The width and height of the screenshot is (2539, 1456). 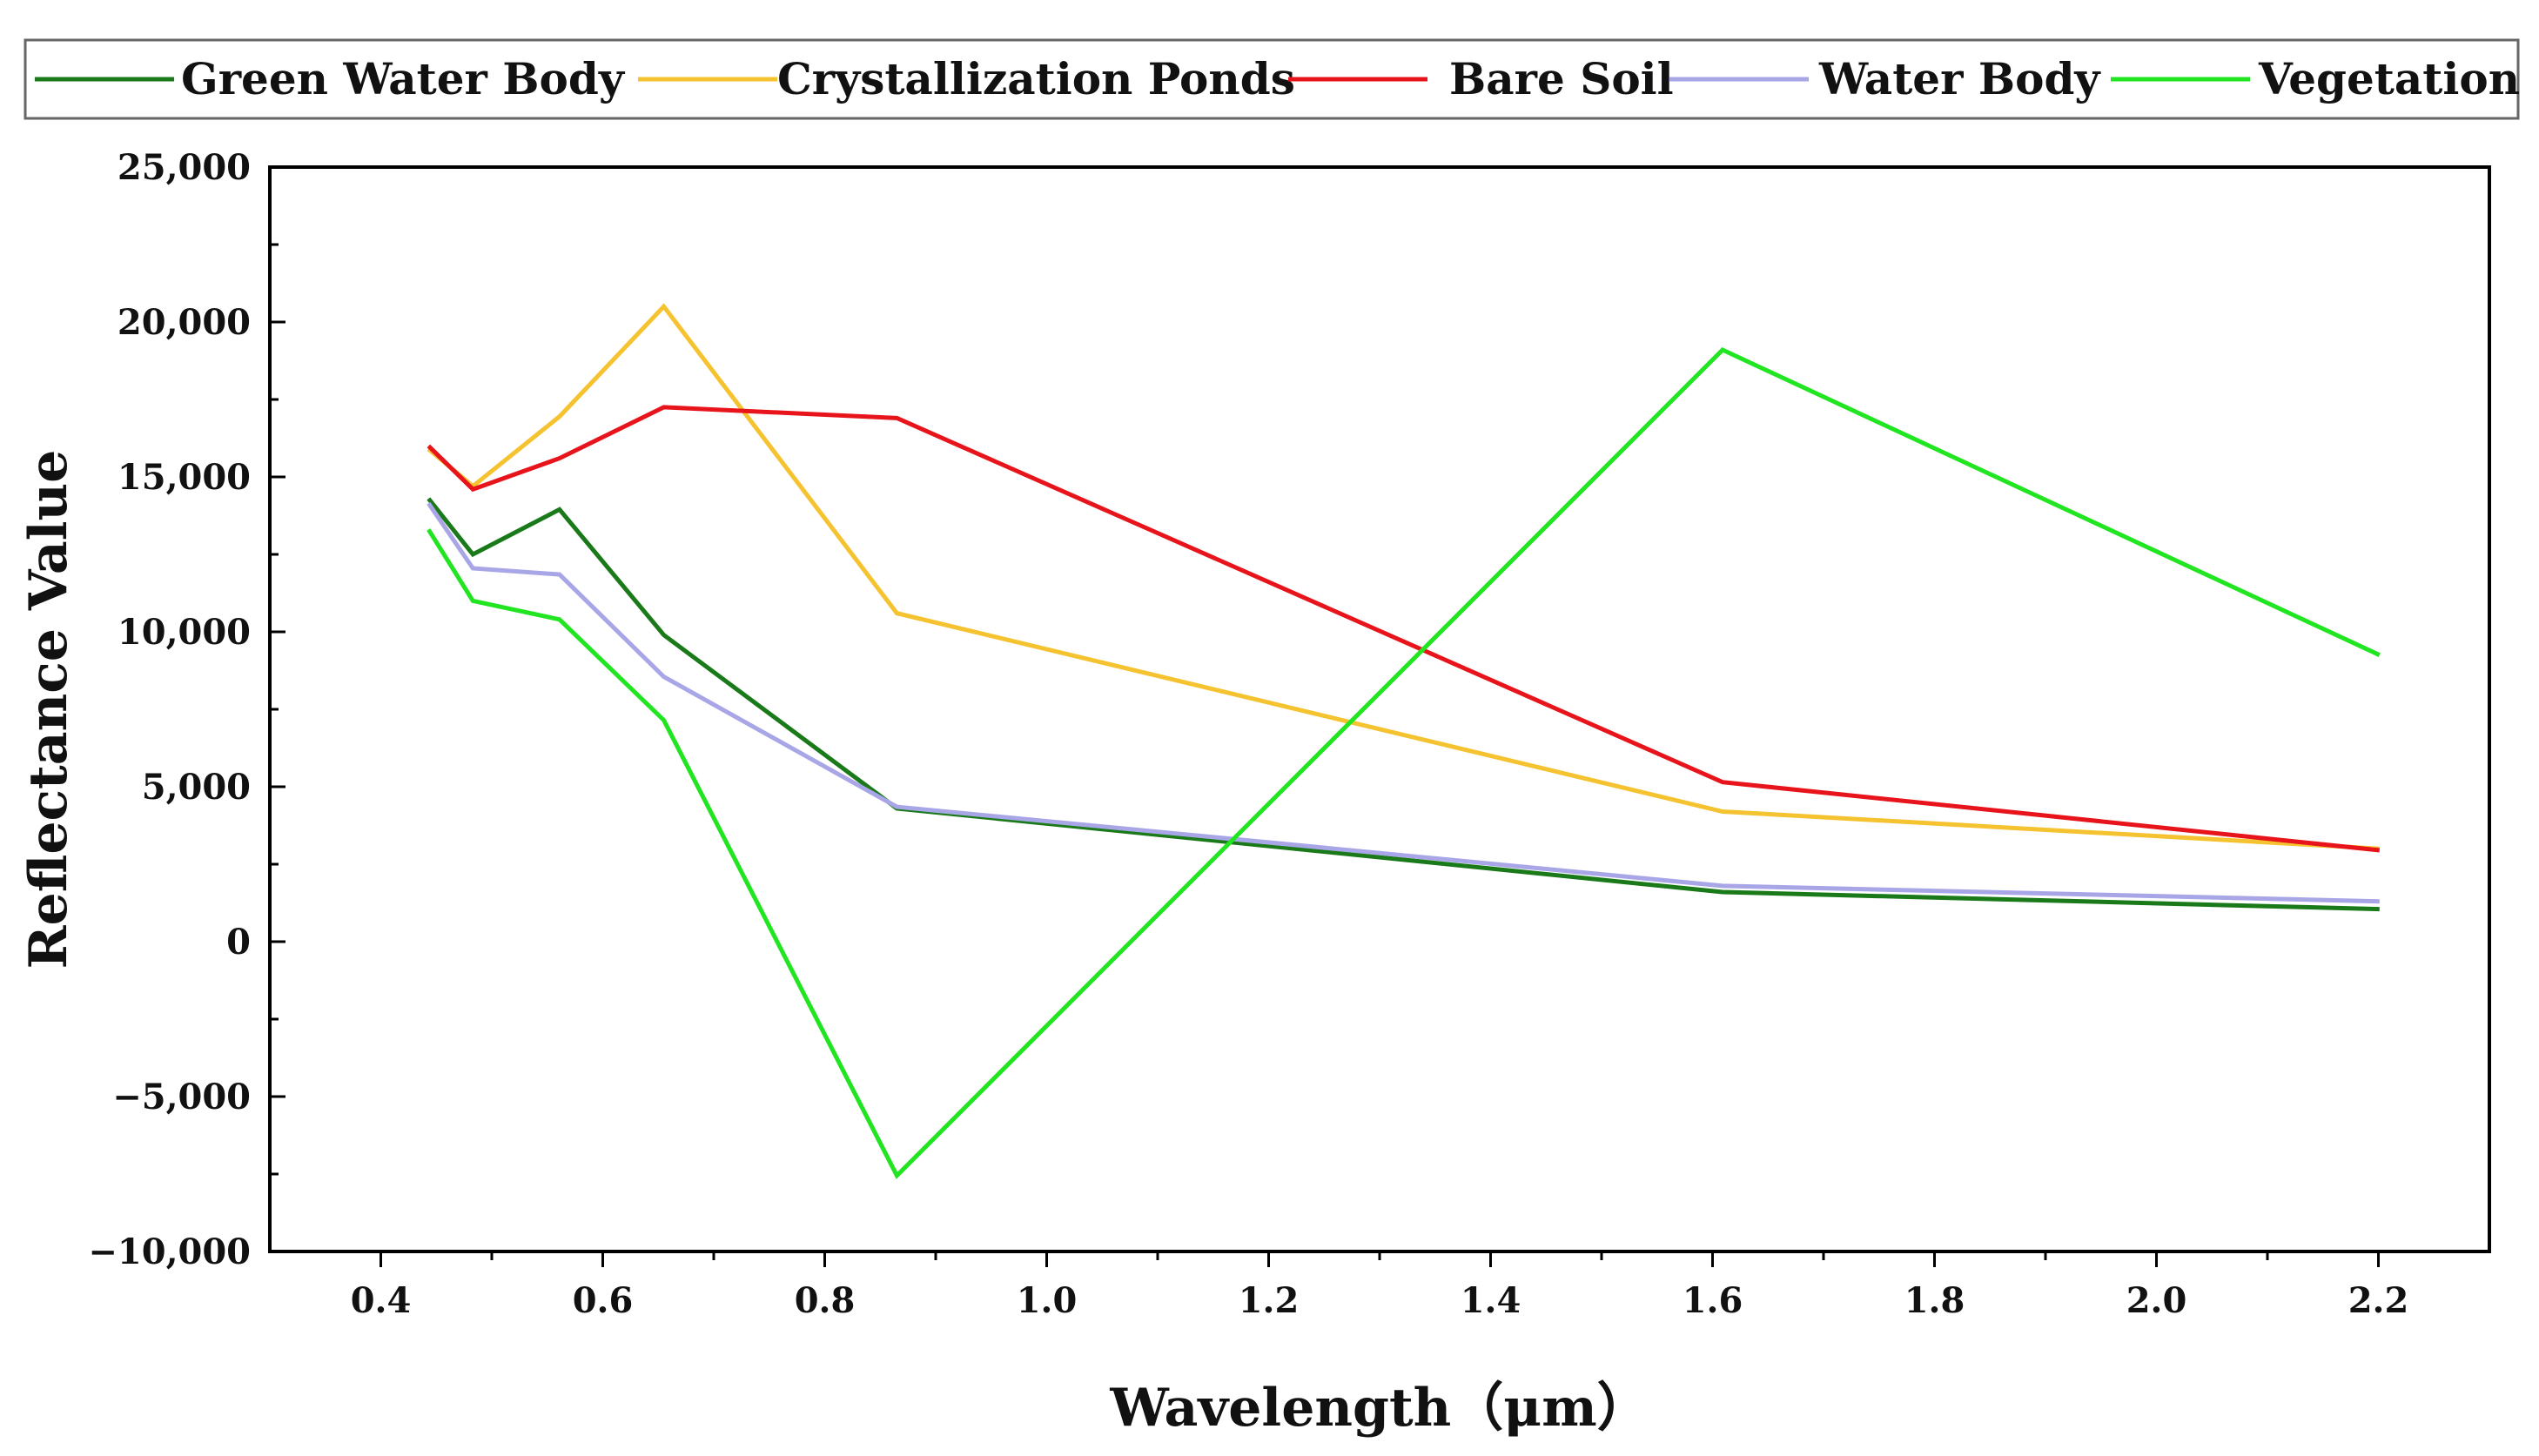 I want to click on y-tick-label-0: −10,000, so click(x=169, y=1251).